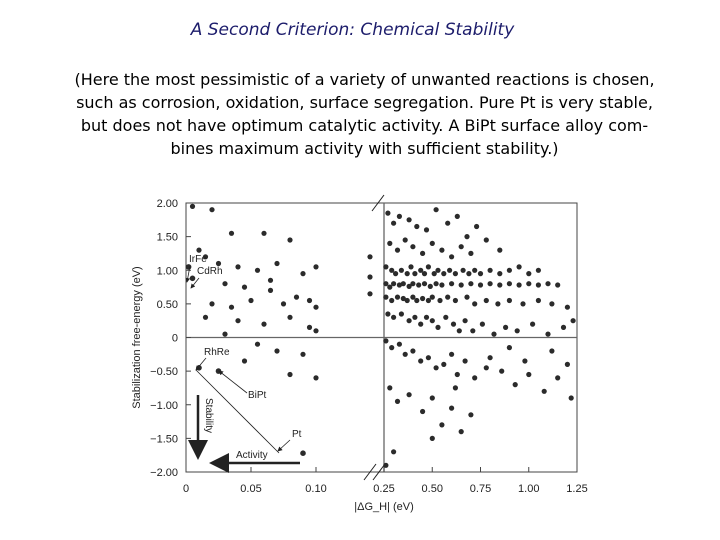 The height and width of the screenshot is (540, 720). What do you see at coordinates (315, 489) in the screenshot?
I see `x-tick-label: 0.10` at bounding box center [315, 489].